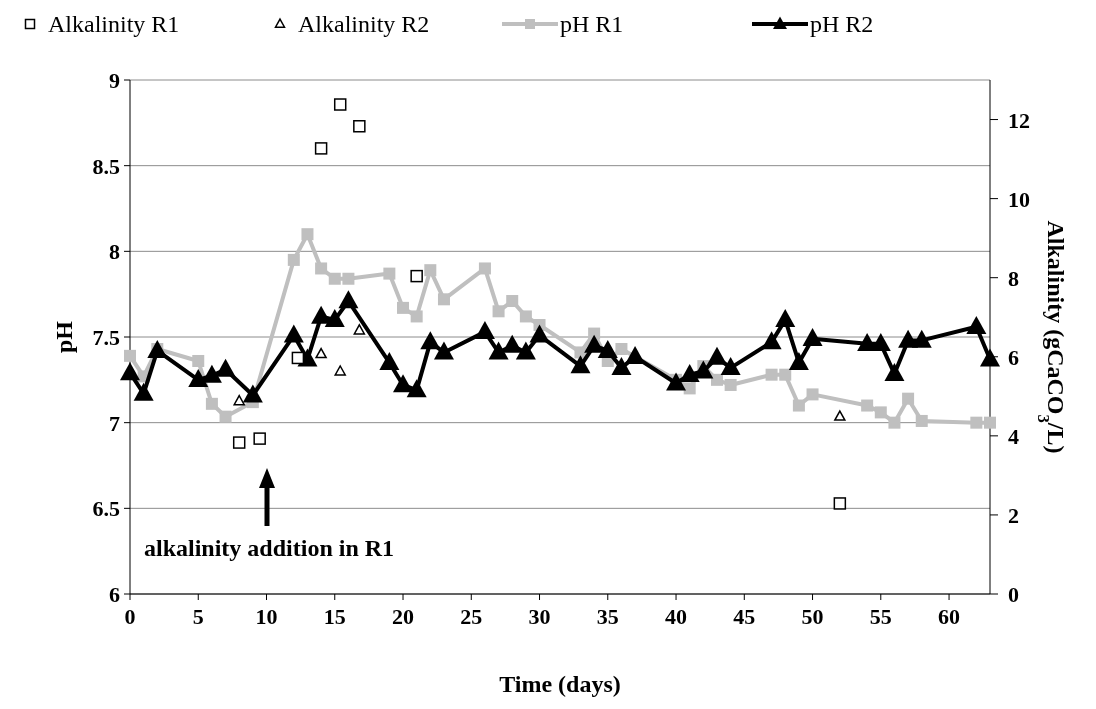 The width and height of the screenshot is (1096, 709). Describe the element at coordinates (744, 616) in the screenshot. I see `x-tick-label: 45` at that location.